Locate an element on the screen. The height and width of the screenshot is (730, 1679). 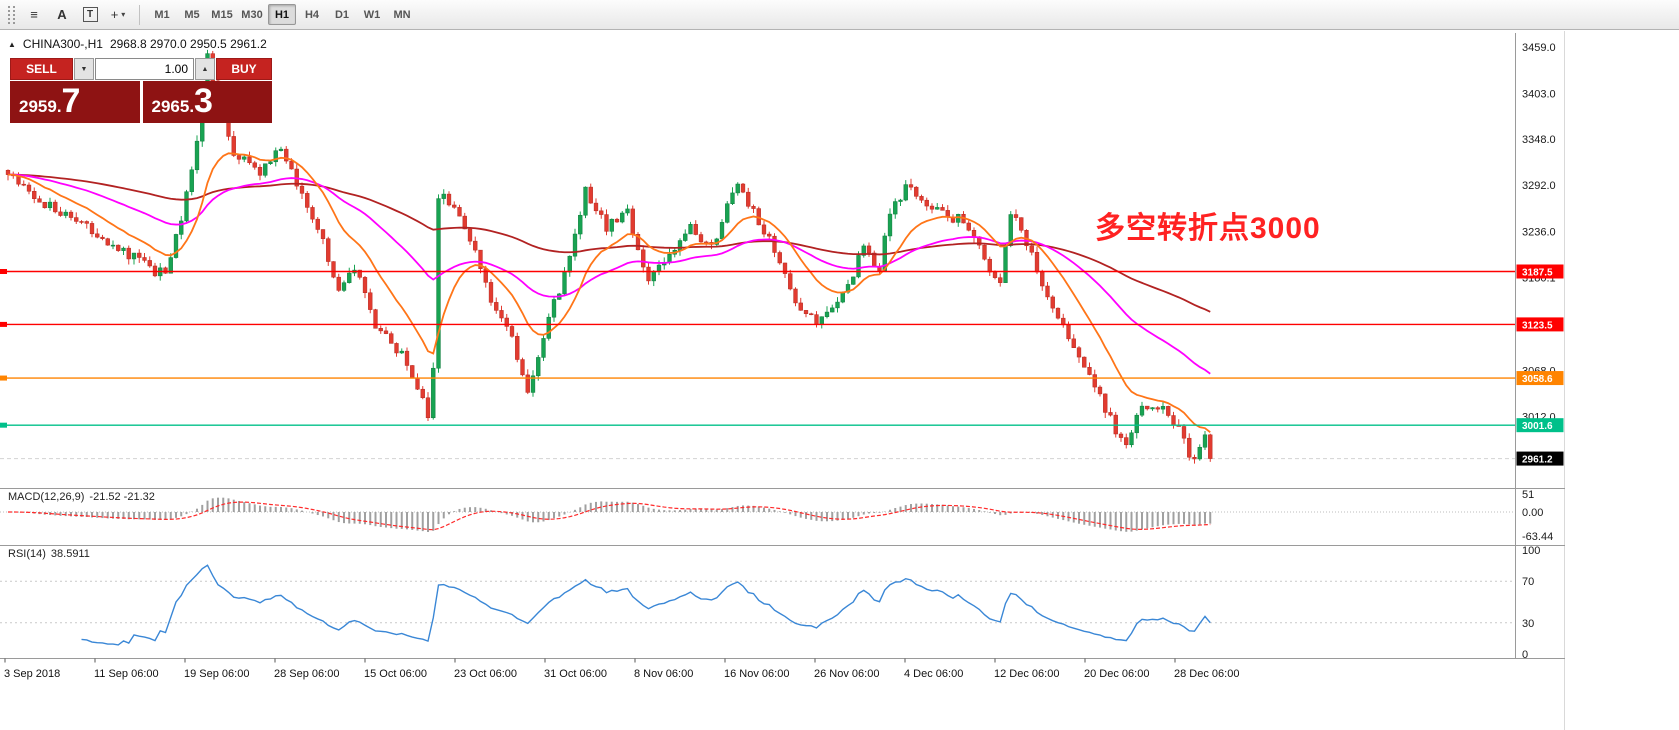
one-click-trading-panel: SELL ▼ ▲ BUY 2959.7 2965.3 is located at coordinates (141, 90).